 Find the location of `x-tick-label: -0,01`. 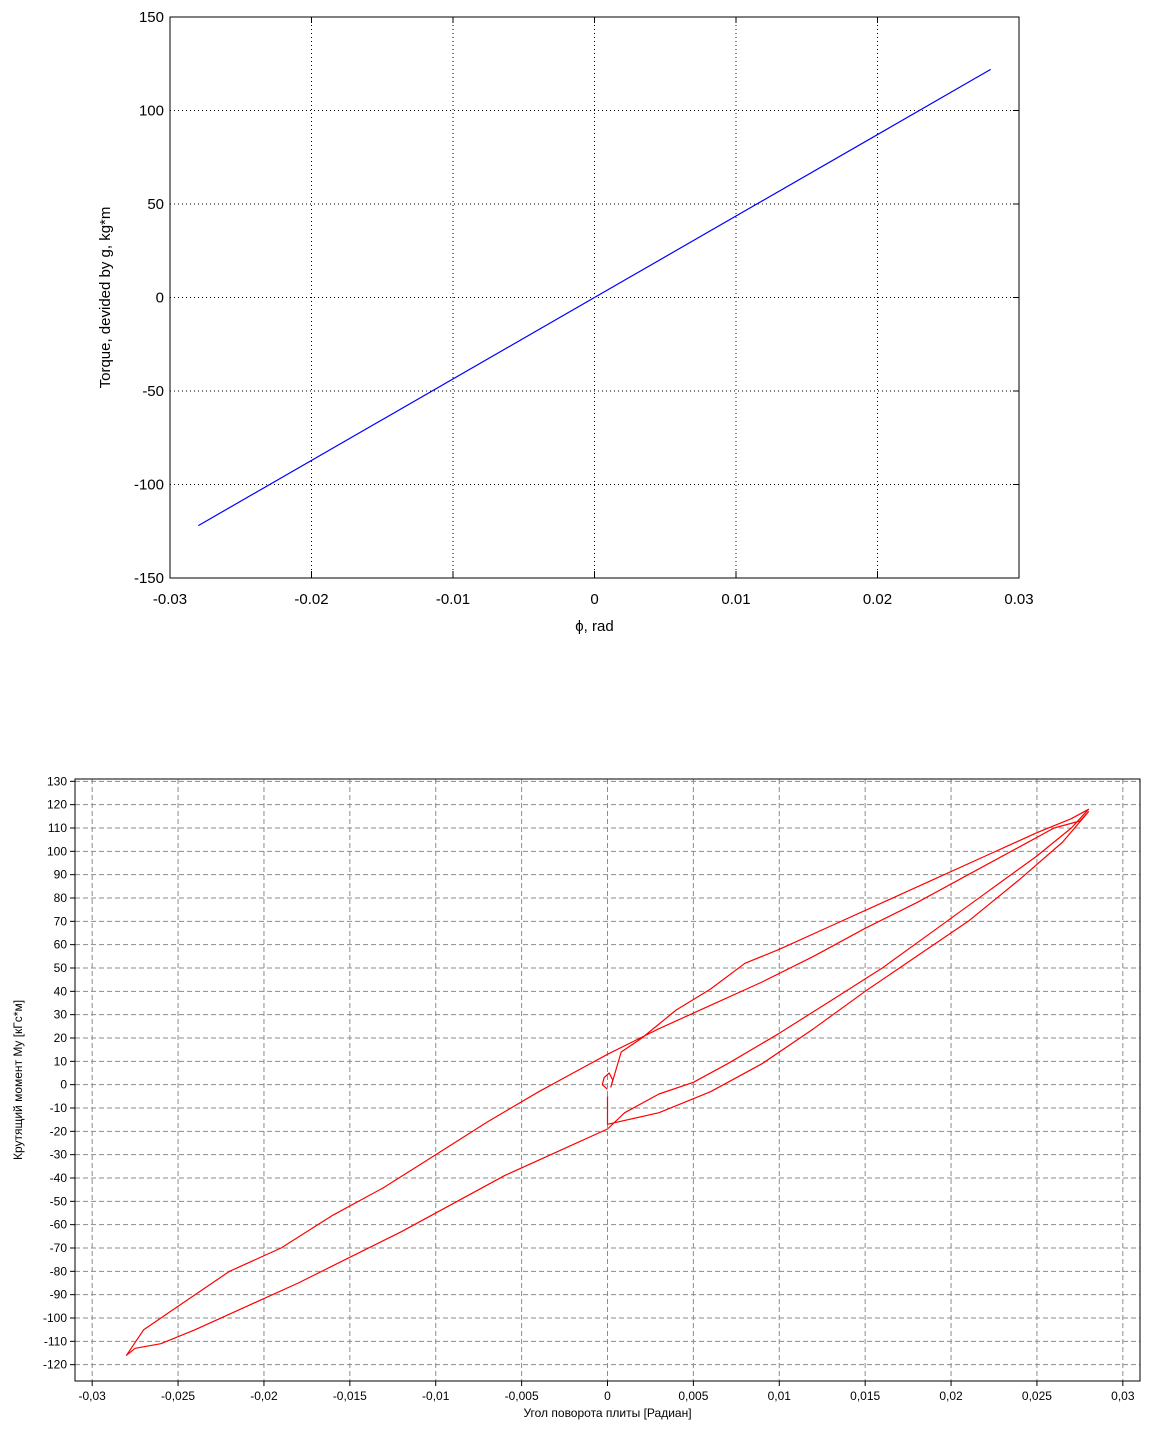

x-tick-label: -0,01 is located at coordinates (436, 1396).